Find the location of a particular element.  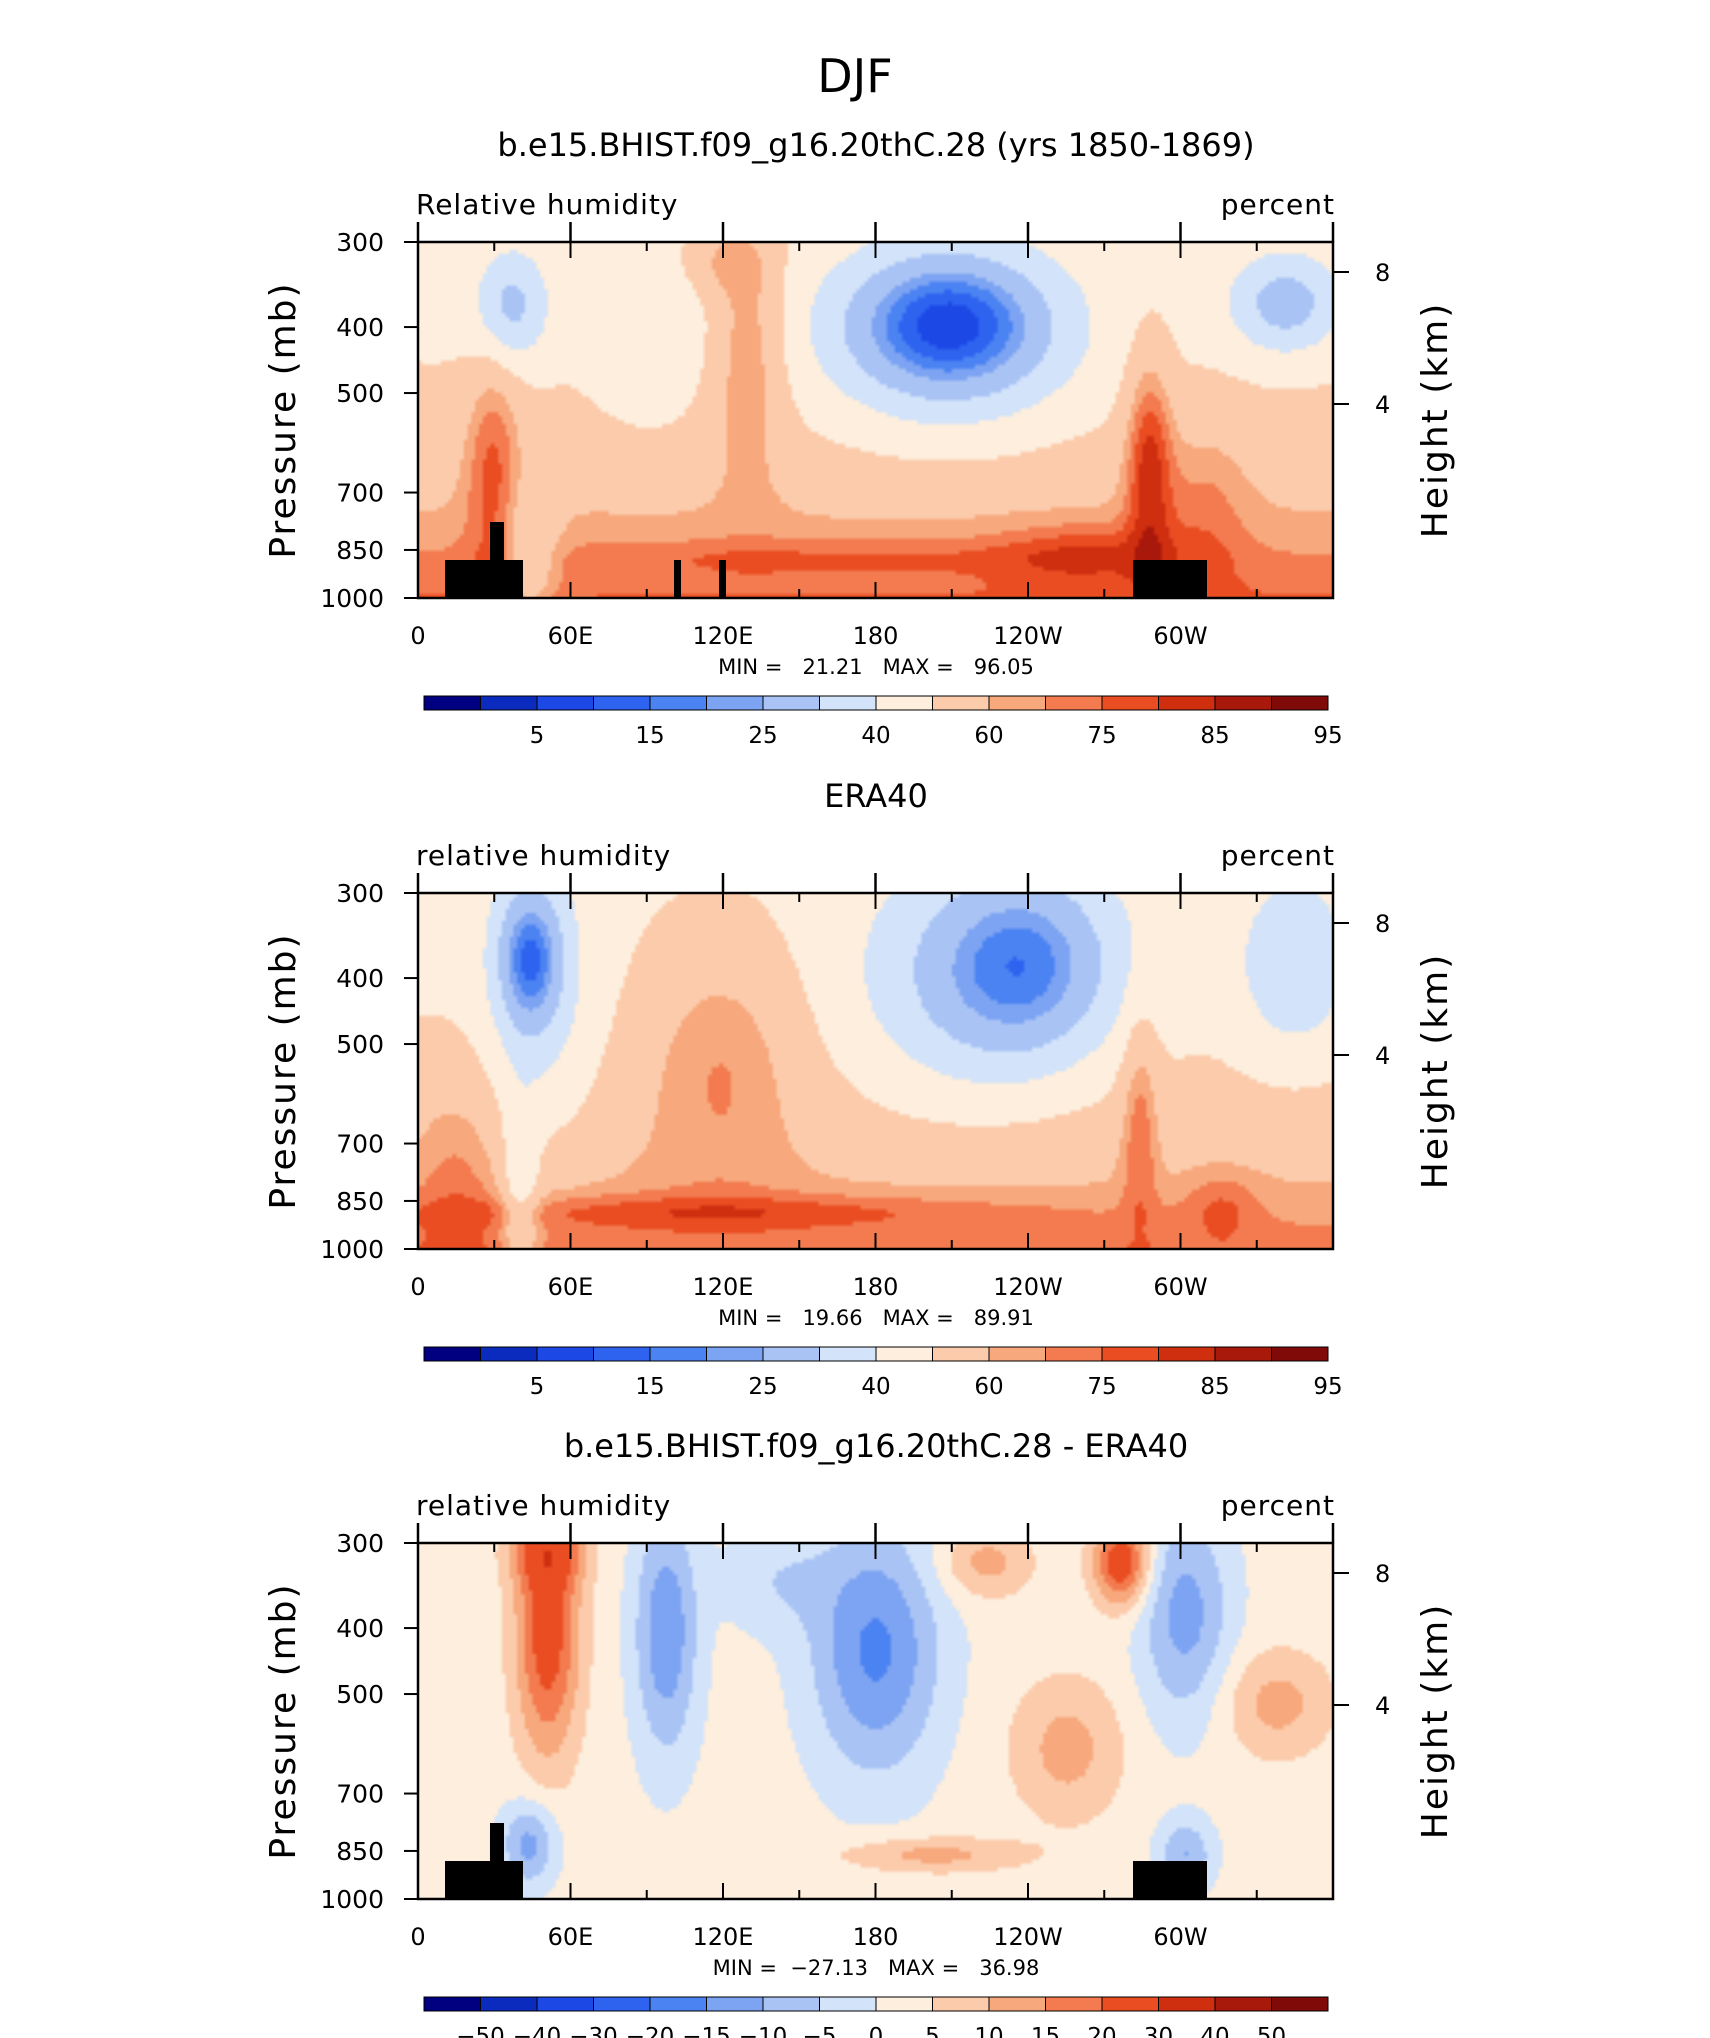

y-right-axis-title: Height (km) is located at coordinates (1435, 1721).